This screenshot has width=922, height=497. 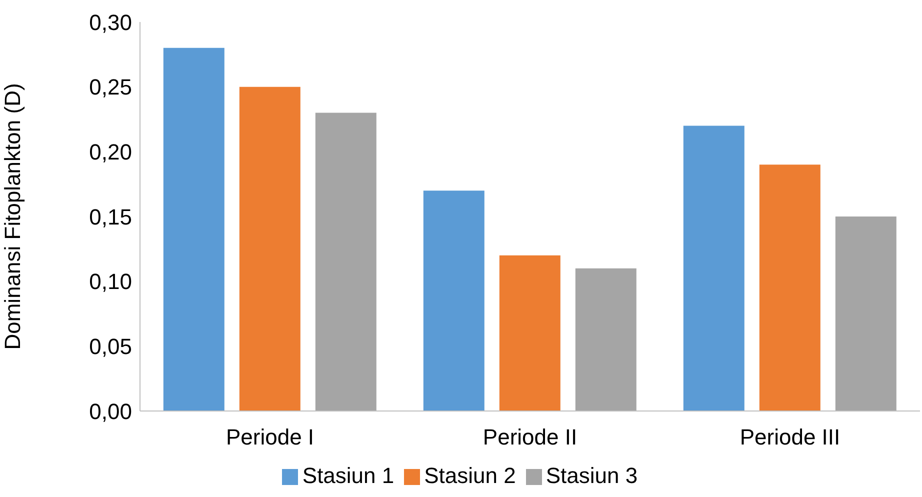 What do you see at coordinates (348, 475) in the screenshot?
I see `legend-label: Stasiun 1` at bounding box center [348, 475].